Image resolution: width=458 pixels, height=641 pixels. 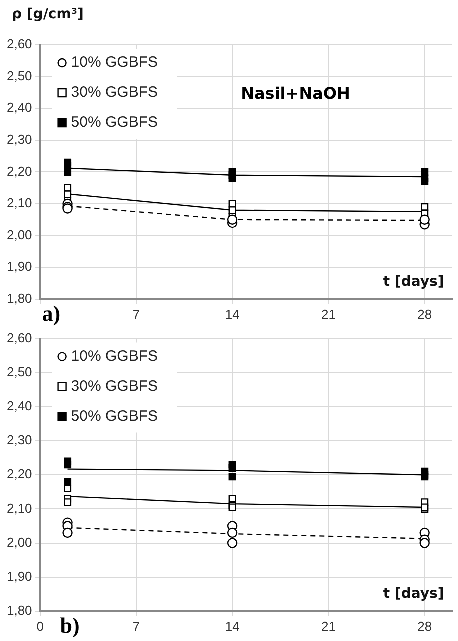 I want to click on y-axis-title: ρ [g/cm³], so click(x=48, y=14).